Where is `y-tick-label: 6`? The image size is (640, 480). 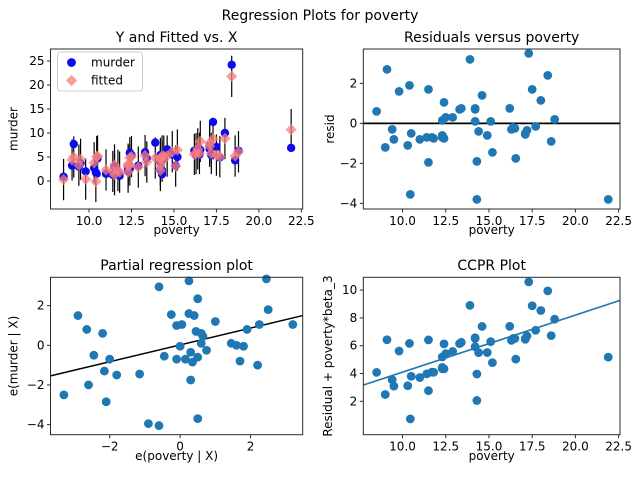 y-tick-label: 6 is located at coordinates (354, 346).